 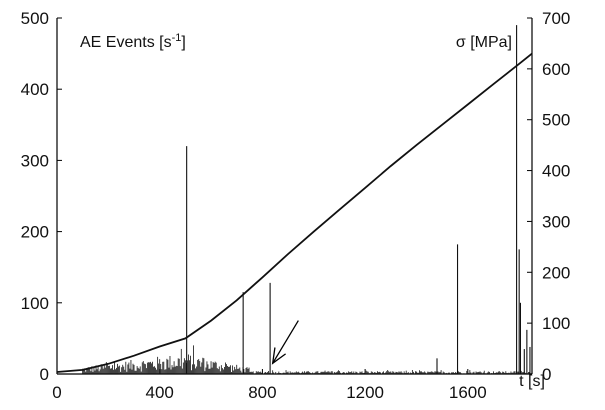 I want to click on right-tick-label: 700, so click(x=556, y=18).